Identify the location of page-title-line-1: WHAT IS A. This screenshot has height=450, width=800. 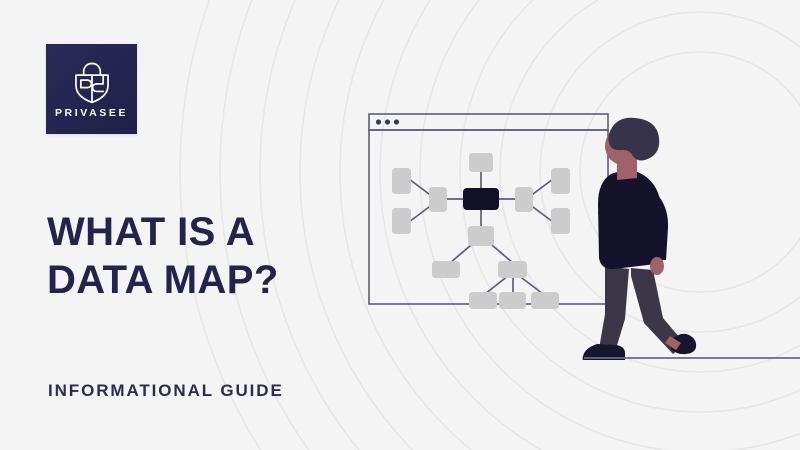
(151, 232).